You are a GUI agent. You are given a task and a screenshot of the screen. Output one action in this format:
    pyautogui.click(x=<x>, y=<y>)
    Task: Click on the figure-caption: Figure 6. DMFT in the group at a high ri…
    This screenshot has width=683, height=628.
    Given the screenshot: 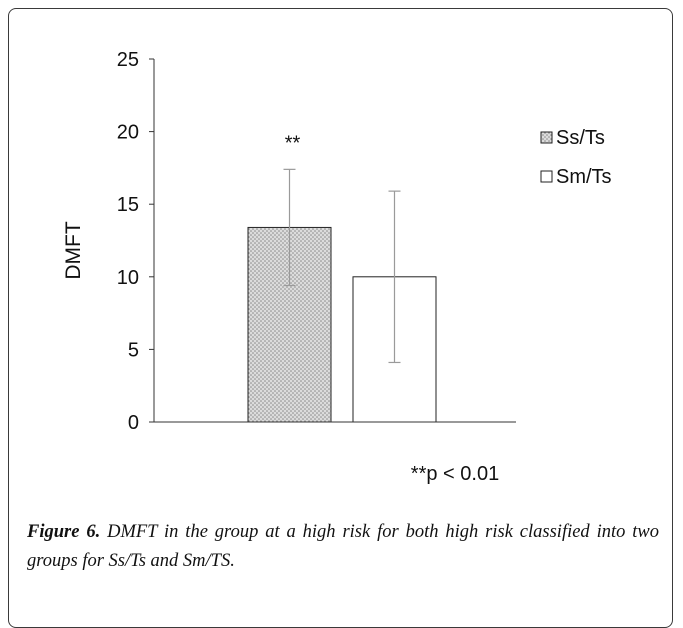 What is the action you would take?
    pyautogui.click(x=343, y=547)
    